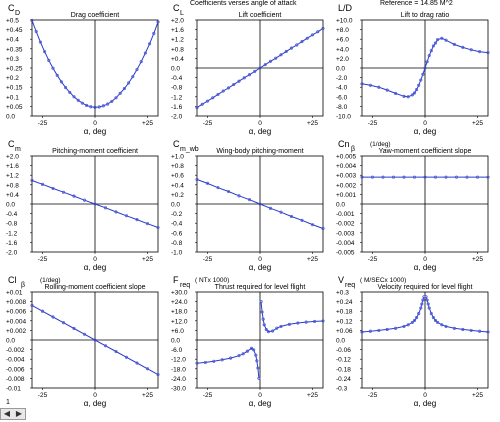  What do you see at coordinates (17, 13) in the screenshot?
I see `chart-cd-ylabel-sub: D` at bounding box center [17, 13].